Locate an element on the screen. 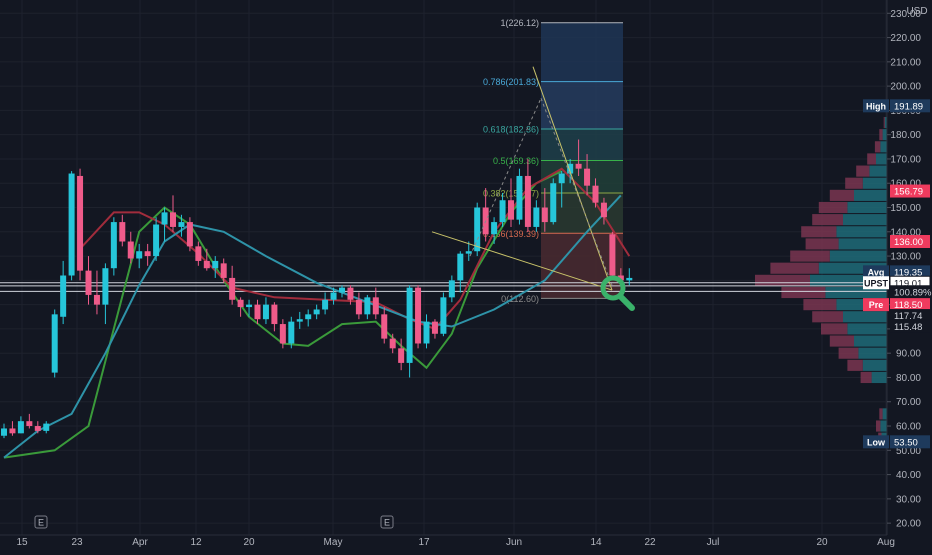  y-tick-label: 150.00 is located at coordinates (905, 208).